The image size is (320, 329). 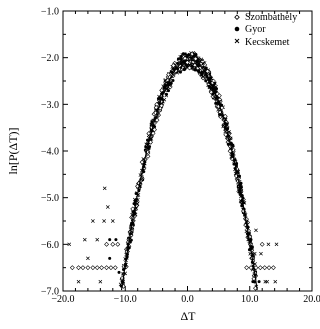 I want to click on legend-marker-dot, so click(x=237, y=29).